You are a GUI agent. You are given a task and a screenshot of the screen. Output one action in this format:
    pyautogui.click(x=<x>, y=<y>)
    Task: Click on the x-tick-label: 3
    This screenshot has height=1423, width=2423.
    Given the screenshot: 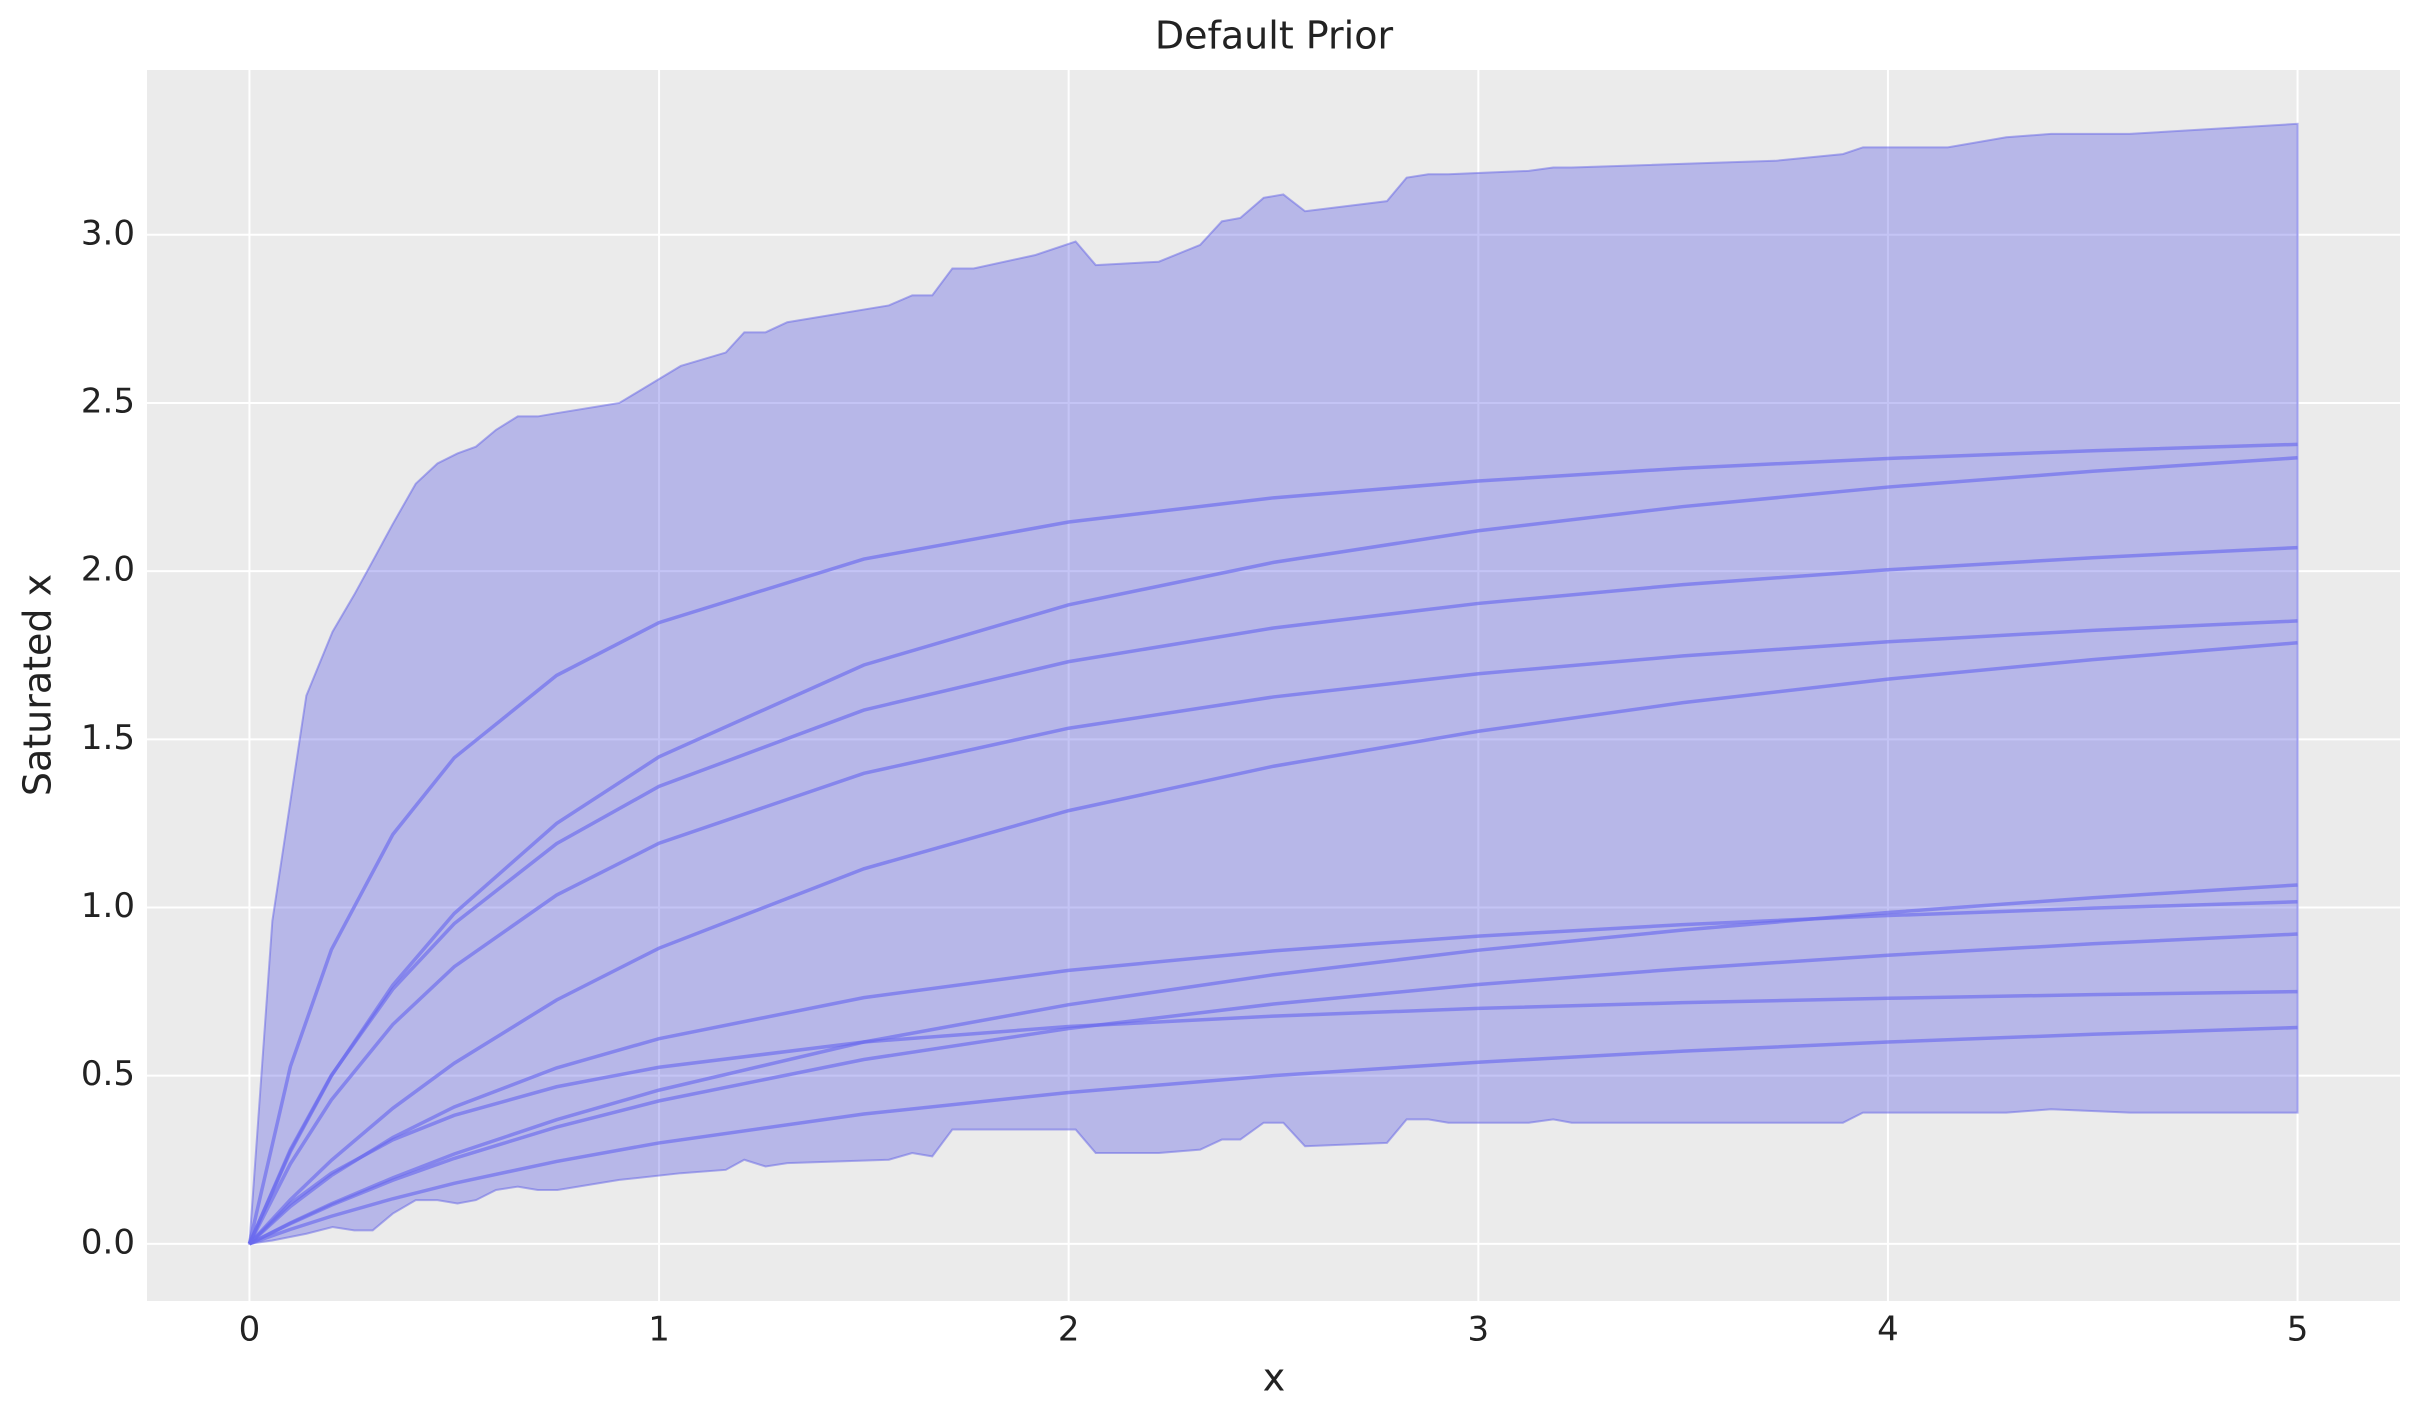 What is the action you would take?
    pyautogui.click(x=1478, y=1330)
    